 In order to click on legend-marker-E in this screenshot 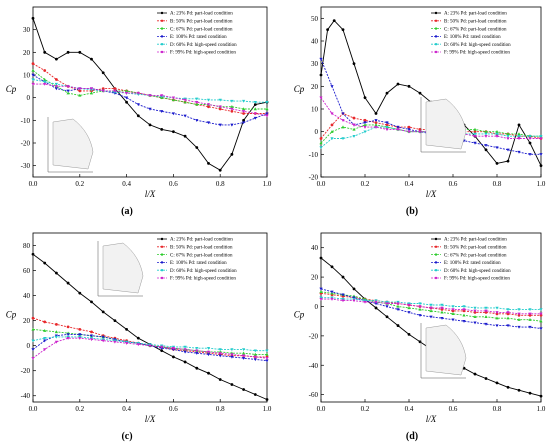, I will do `click(162, 262)`.